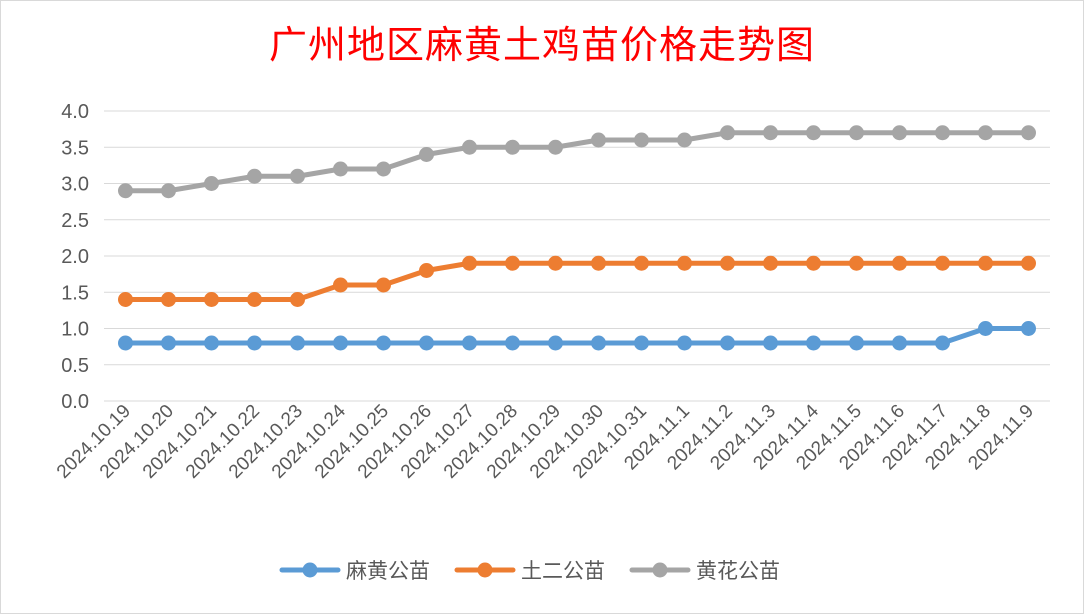  I want to click on legend-item: 麻黄公苗, so click(354, 571).